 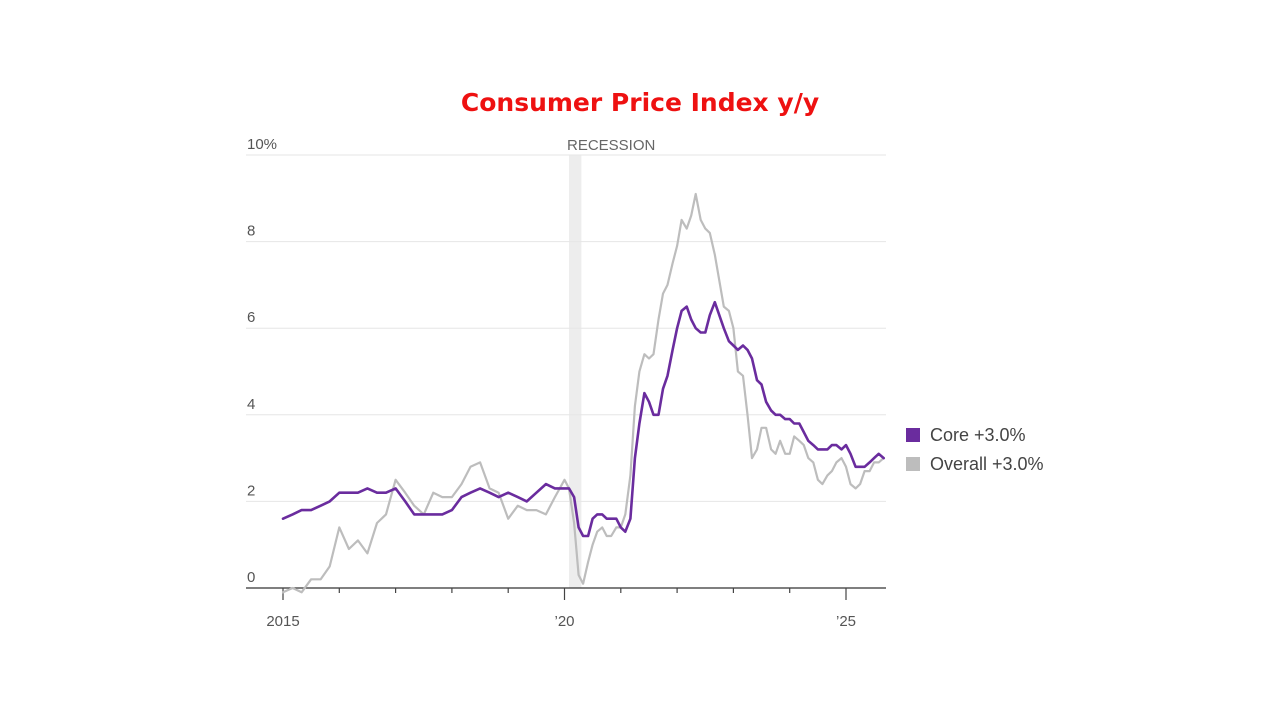 What do you see at coordinates (262, 144) in the screenshot?
I see `y-tick-label: 10%` at bounding box center [262, 144].